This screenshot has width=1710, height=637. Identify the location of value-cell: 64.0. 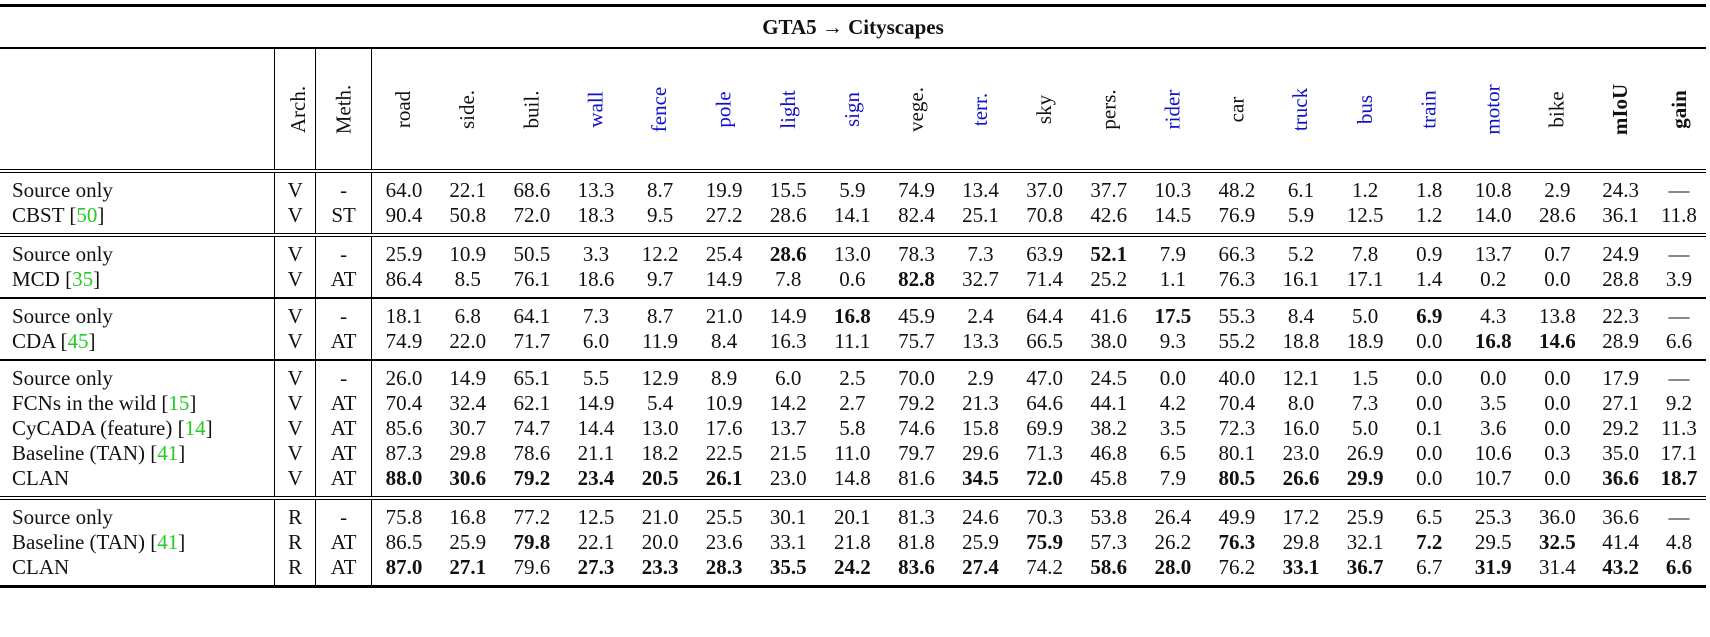
(403, 190).